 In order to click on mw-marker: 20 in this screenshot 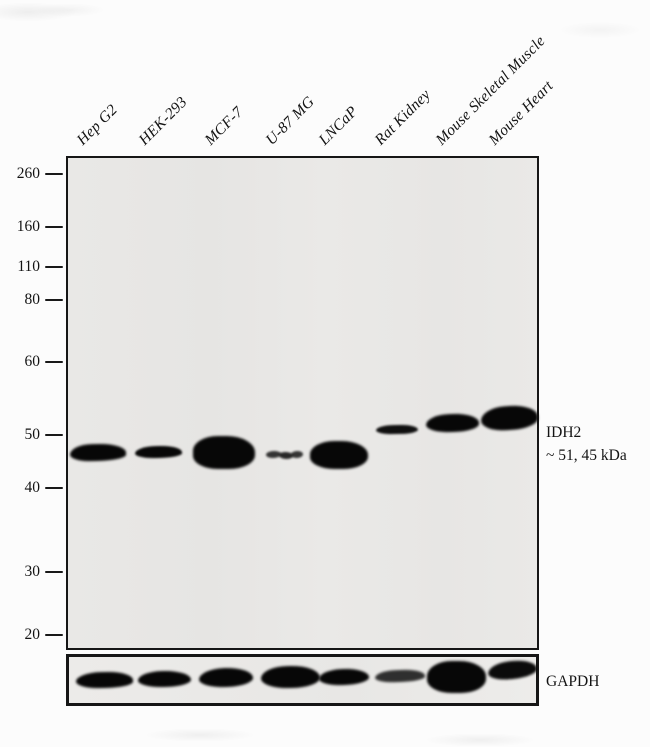, I will do `click(33, 635)`.